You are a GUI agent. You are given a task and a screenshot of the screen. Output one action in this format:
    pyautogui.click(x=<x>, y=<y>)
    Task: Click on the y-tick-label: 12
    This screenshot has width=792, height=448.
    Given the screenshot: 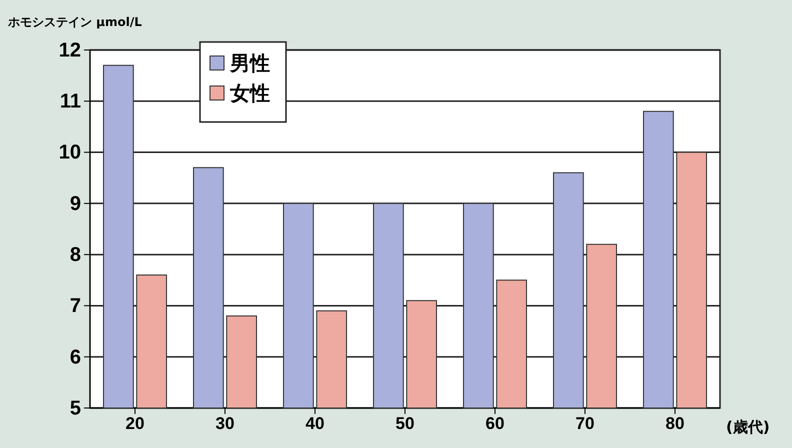 What is the action you would take?
    pyautogui.click(x=69, y=50)
    